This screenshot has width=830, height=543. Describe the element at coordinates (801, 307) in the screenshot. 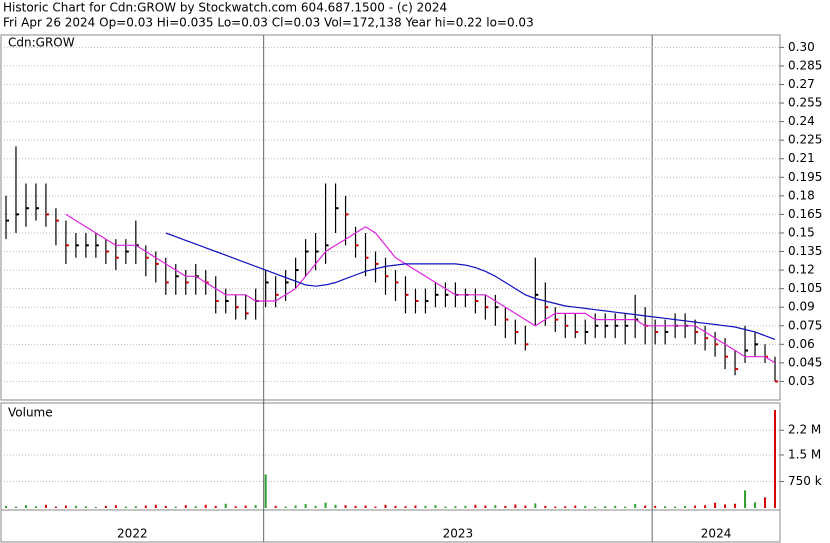

I see `y-tick-label: 0.09` at that location.